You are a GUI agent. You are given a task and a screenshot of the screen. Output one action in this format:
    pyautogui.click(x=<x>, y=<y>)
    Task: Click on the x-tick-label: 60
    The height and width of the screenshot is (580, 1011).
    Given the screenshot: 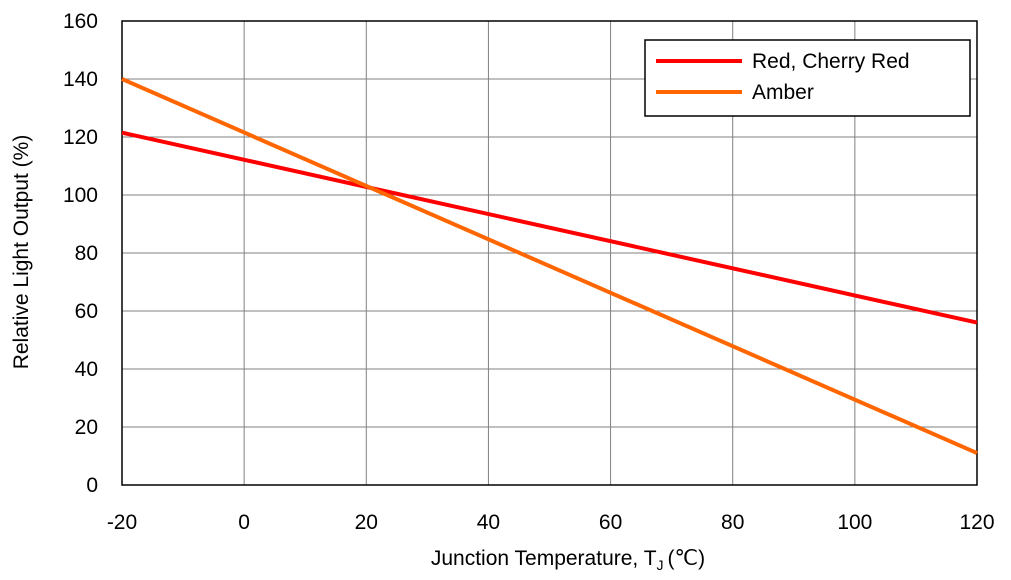 What is the action you would take?
    pyautogui.click(x=610, y=522)
    